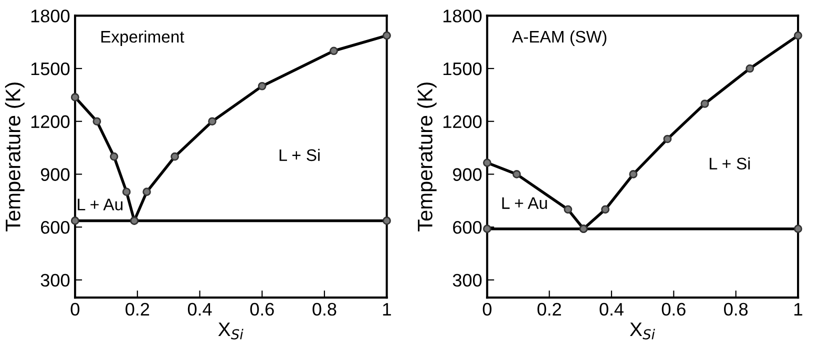 This screenshot has height=348, width=816. What do you see at coordinates (142, 38) in the screenshot?
I see `text: Experiment` at bounding box center [142, 38].